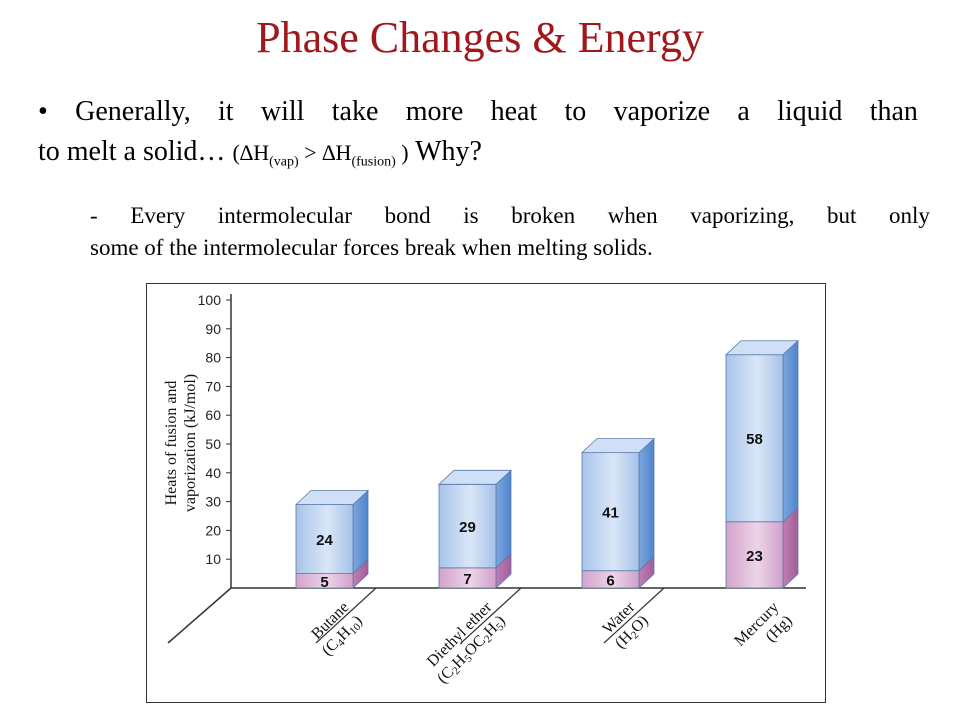 The image size is (960, 720). I want to click on note-word: intermolecular, so click(284, 215).